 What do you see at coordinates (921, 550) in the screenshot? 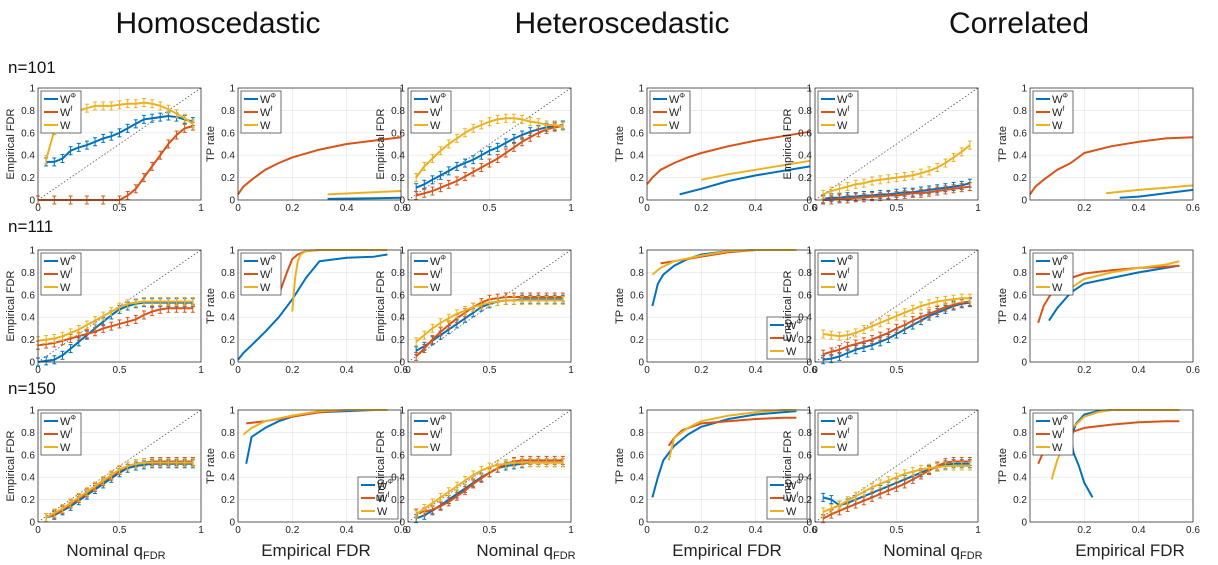
I see `bottom-label-main: Nominal q` at bounding box center [921, 550].